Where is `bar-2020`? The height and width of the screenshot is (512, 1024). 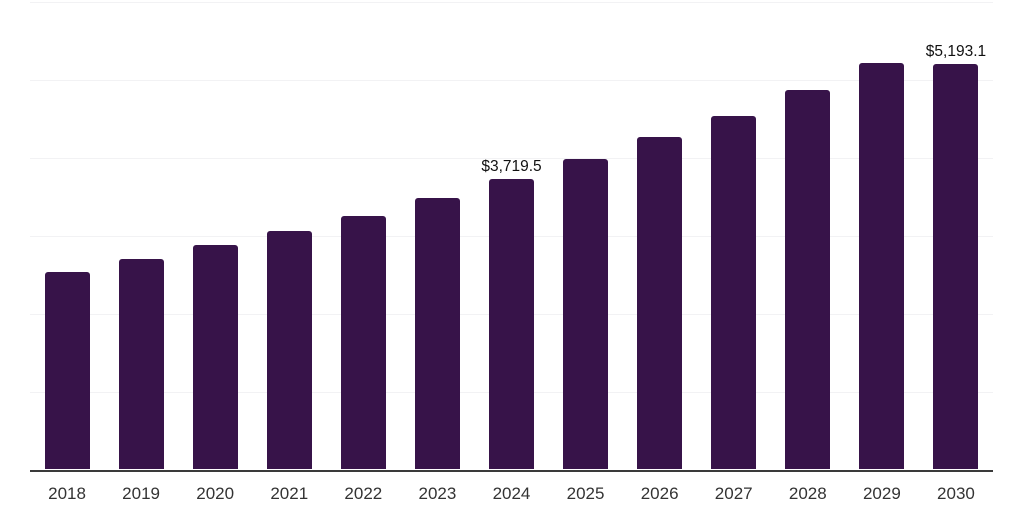 bar-2020 is located at coordinates (215, 357).